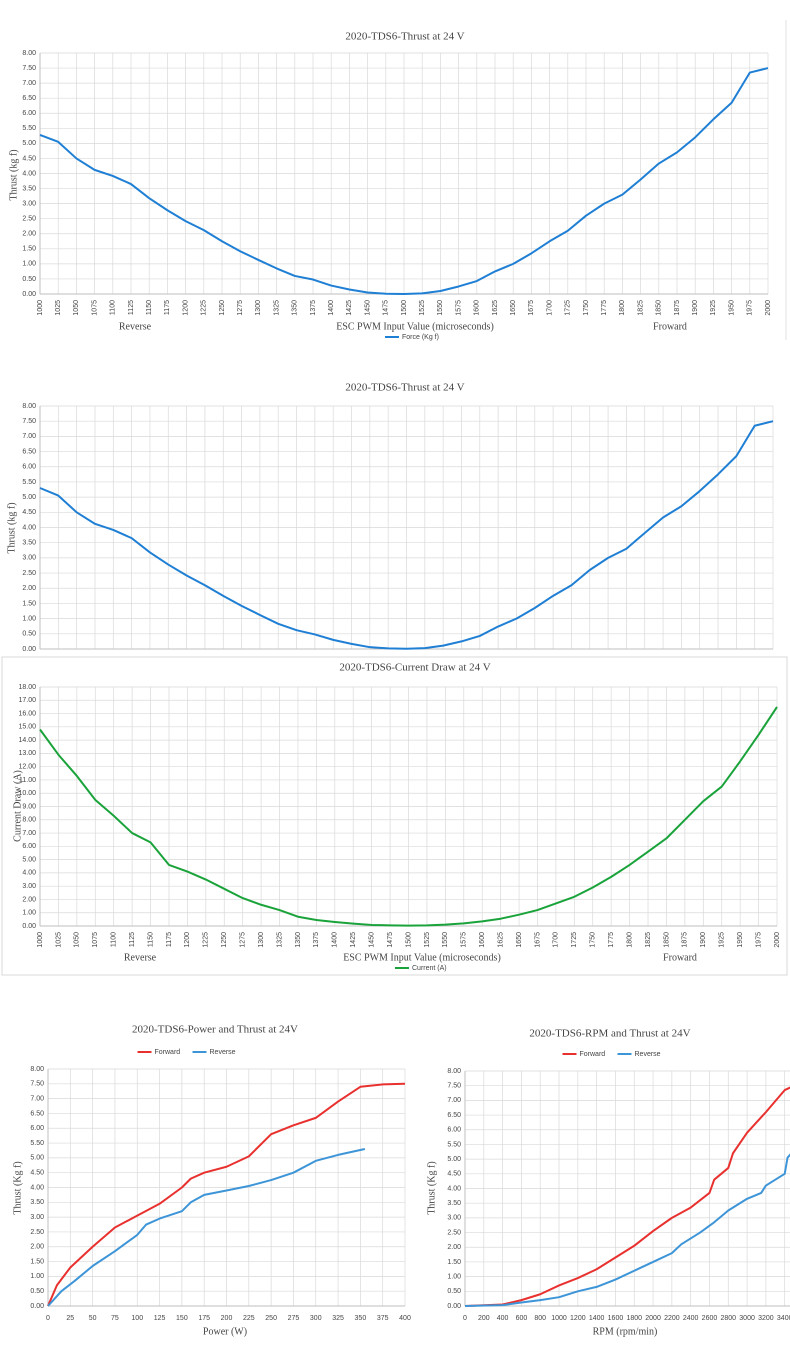 This screenshot has width=790, height=1360. Describe the element at coordinates (17, 1187) in the screenshot. I see `y-axis-label: Thrust (Kg f)` at that location.